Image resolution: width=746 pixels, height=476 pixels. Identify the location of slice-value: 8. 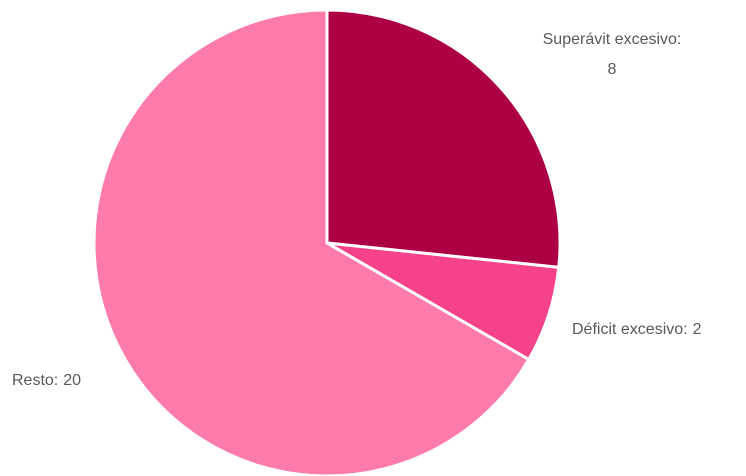
(612, 69).